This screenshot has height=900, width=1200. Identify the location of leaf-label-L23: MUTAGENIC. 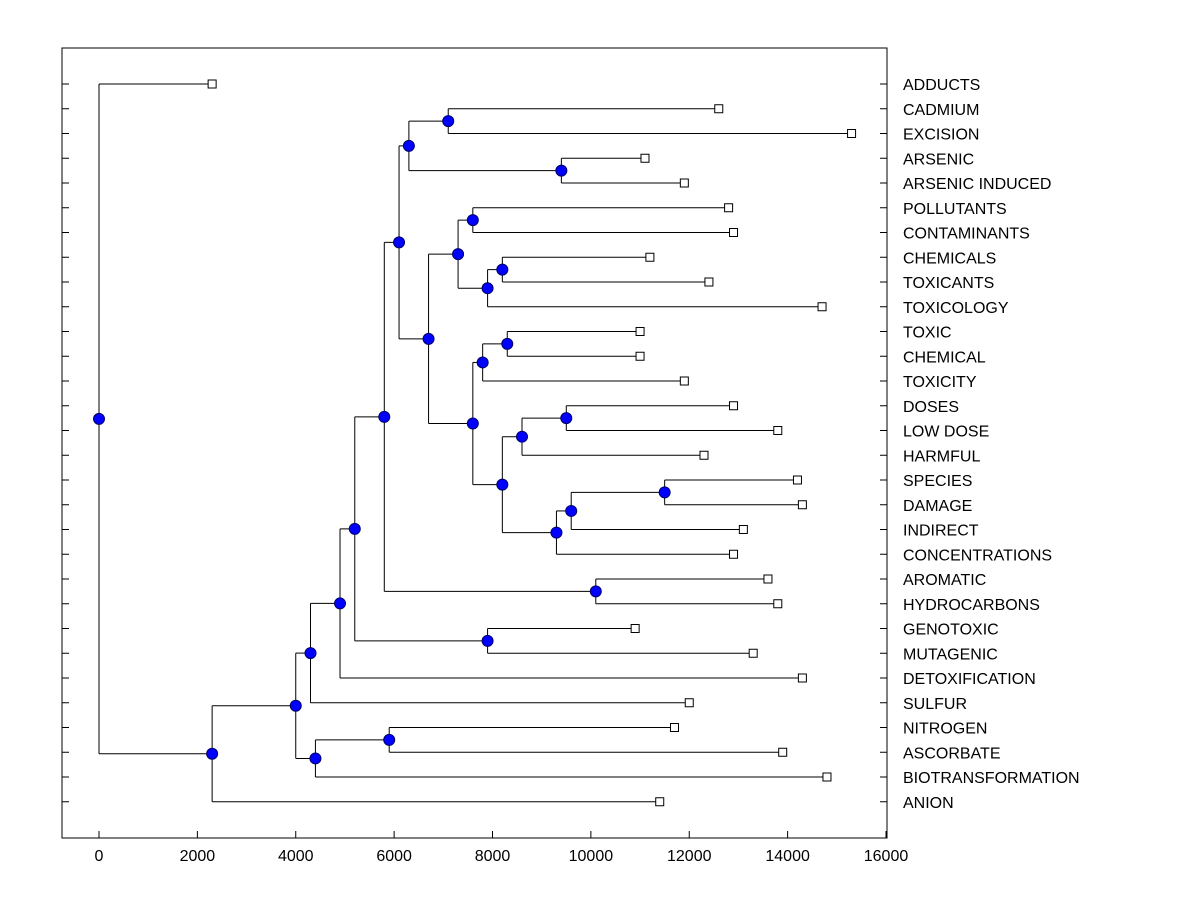
(950, 654).